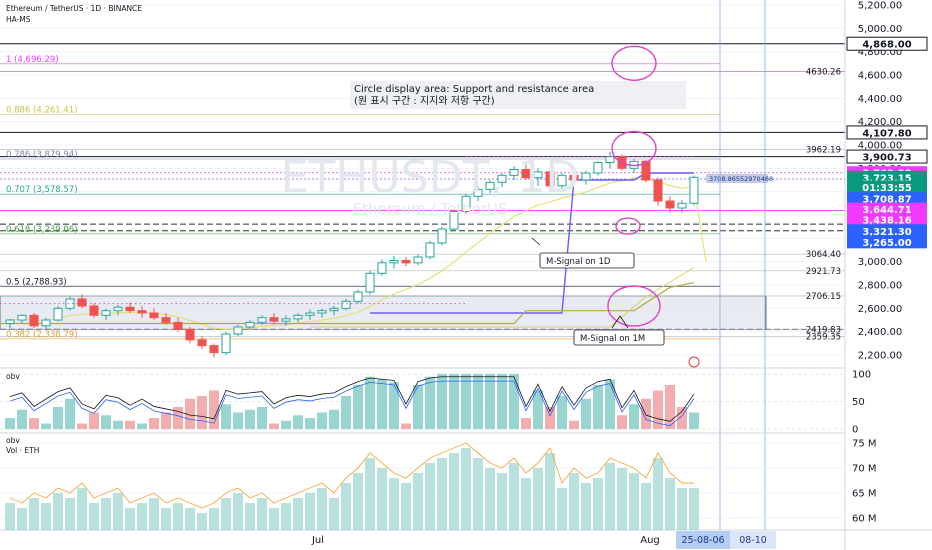  I want to click on vol-tick: 70 M, so click(864, 469).